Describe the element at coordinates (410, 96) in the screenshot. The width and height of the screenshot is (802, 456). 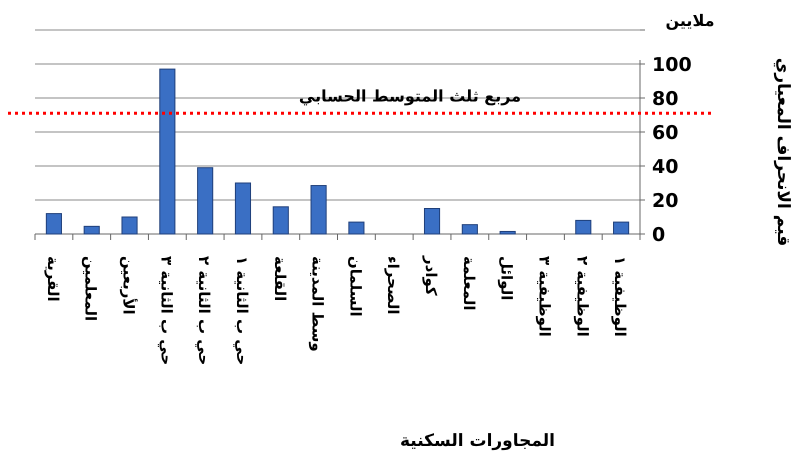
I see `ref-line-label: مربع ثلث المتوسط الحسابي` at that location.